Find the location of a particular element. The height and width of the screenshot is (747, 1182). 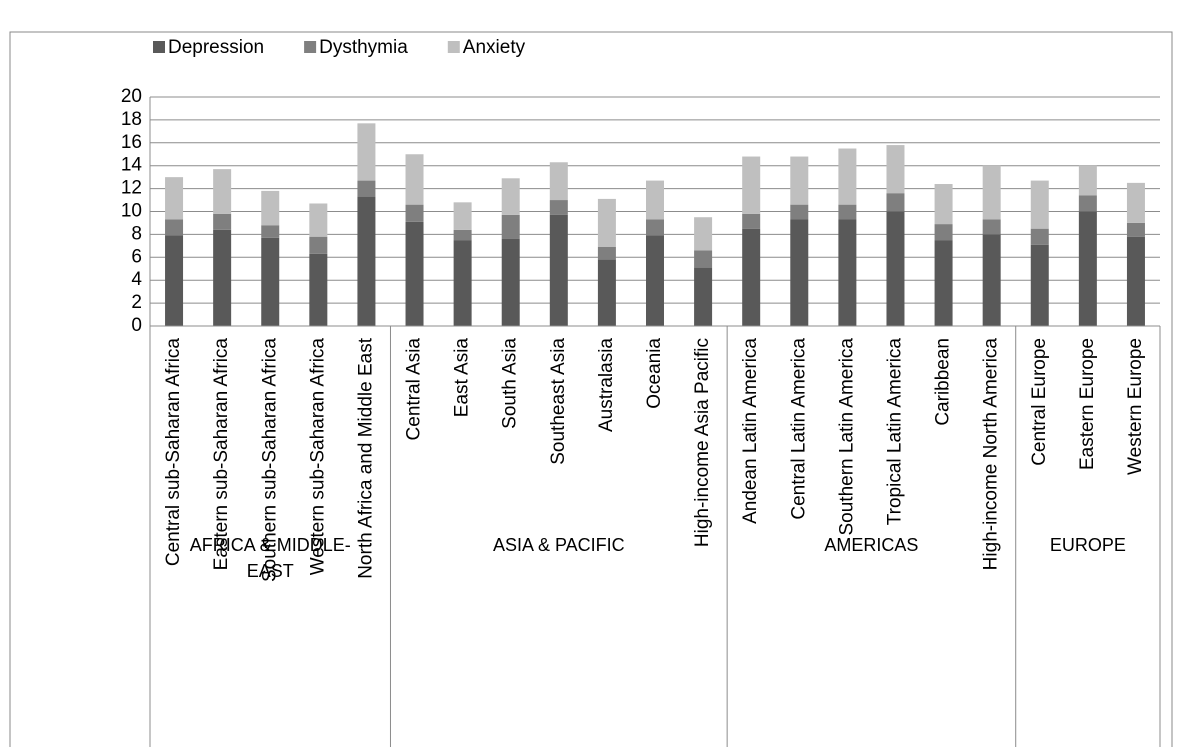

group-label-box: ASIA & PACIFIC is located at coordinates (558, 545).